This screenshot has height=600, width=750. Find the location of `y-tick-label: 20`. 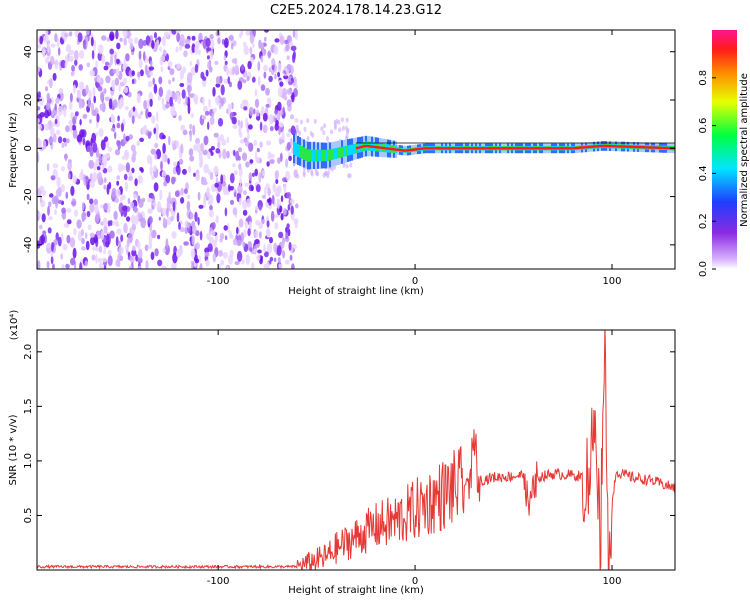

y-tick-label: 20 is located at coordinates (28, 100).